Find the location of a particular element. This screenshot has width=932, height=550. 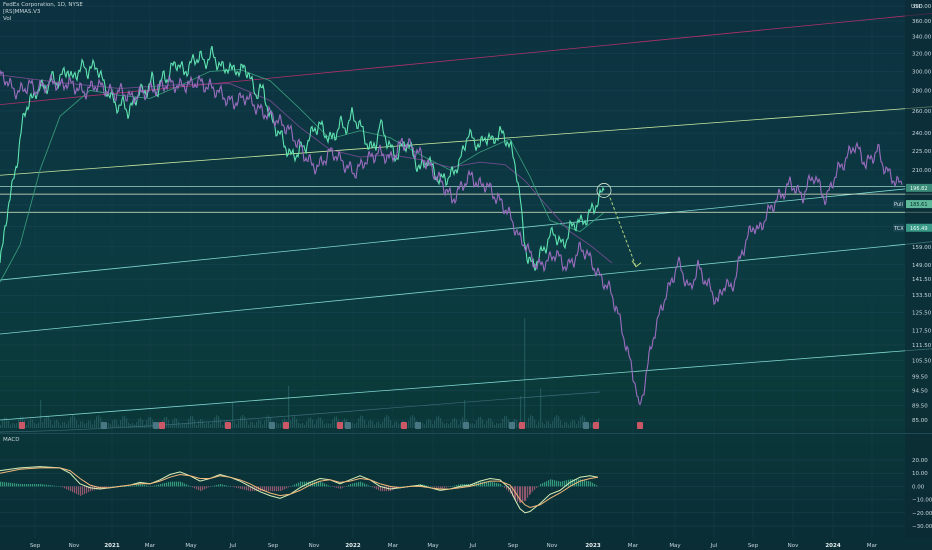

price-tick-label: 225.00 is located at coordinates (922, 152).